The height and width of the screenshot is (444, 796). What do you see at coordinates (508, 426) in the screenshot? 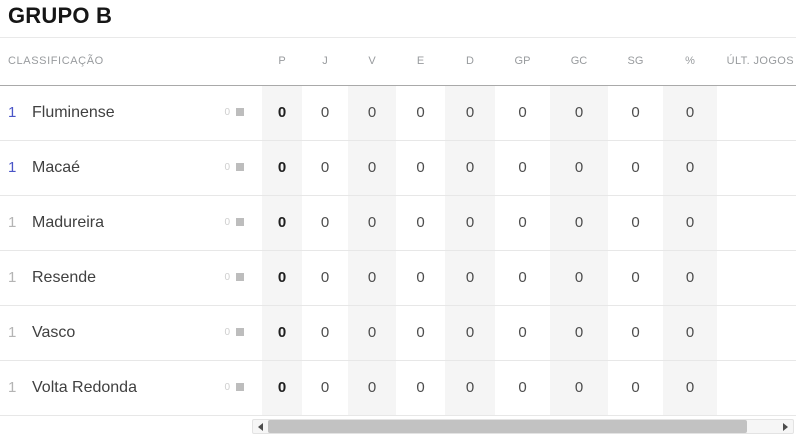
I see `scrollbar-thumb` at bounding box center [508, 426].